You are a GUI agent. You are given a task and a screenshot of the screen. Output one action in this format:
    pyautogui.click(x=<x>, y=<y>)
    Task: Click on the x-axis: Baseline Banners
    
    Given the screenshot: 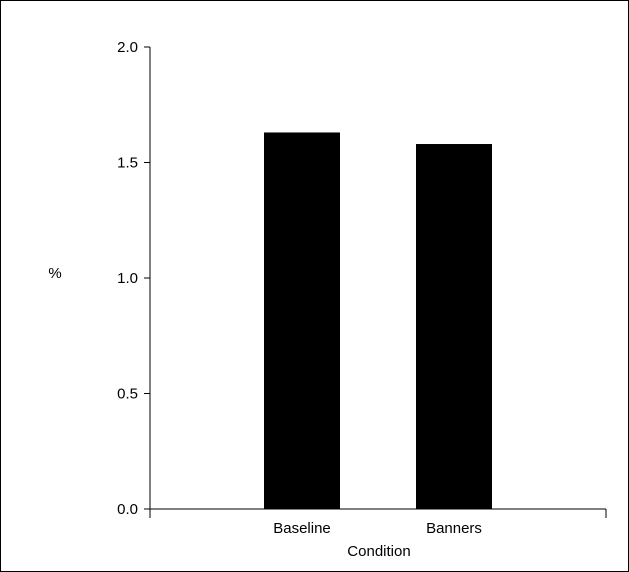 What is the action you would take?
    pyautogui.click(x=378, y=522)
    